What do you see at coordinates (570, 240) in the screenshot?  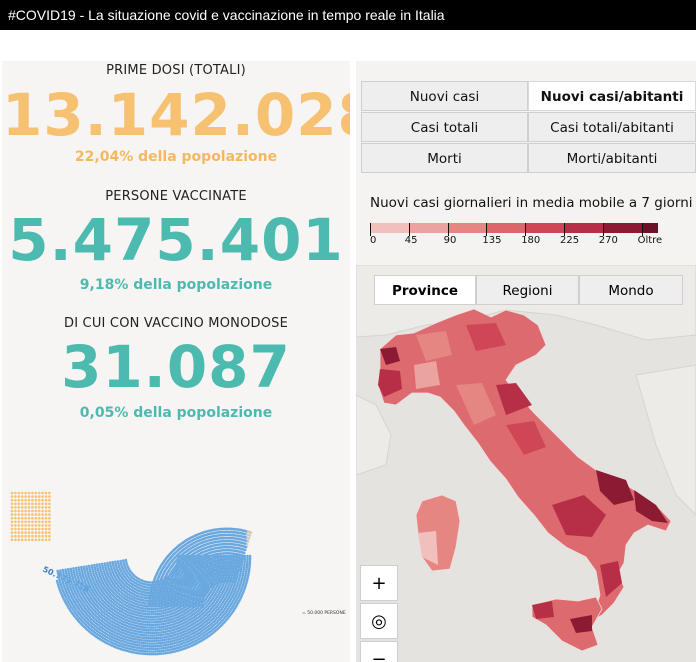 I see `legend-tick-label: 225` at bounding box center [570, 240].